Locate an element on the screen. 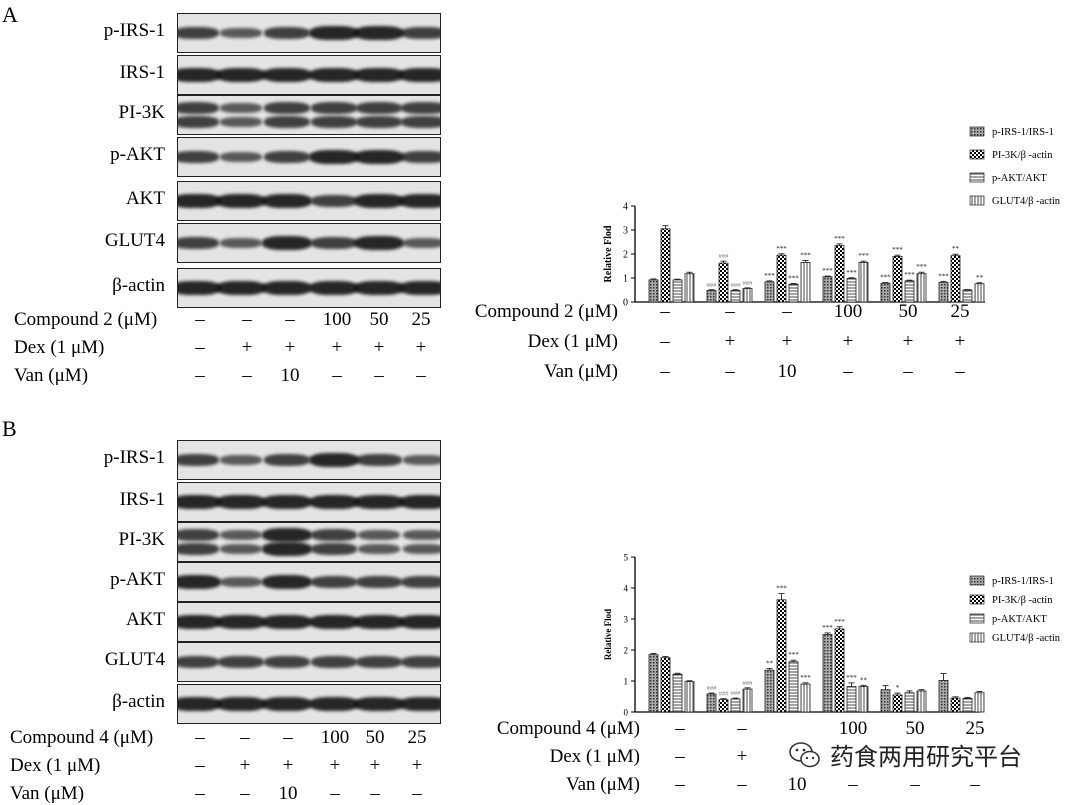  condition-value: 25 is located at coordinates (417, 737).